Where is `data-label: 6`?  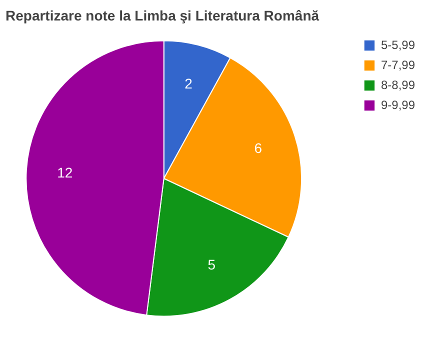 data-label: 6 is located at coordinates (258, 148).